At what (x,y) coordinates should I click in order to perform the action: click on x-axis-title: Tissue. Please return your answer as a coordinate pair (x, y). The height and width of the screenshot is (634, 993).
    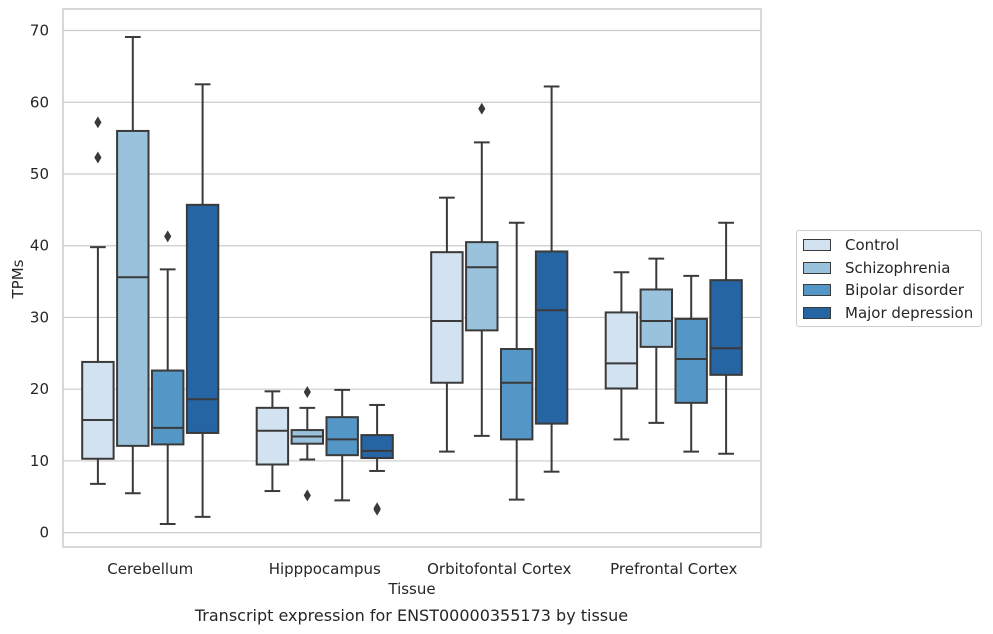
    Looking at the image, I should click on (412, 589).